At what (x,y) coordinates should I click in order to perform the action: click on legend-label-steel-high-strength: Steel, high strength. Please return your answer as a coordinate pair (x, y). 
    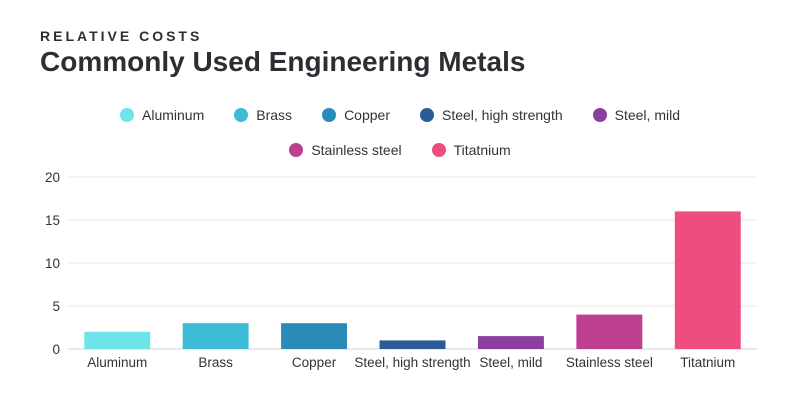
    Looking at the image, I should click on (502, 115).